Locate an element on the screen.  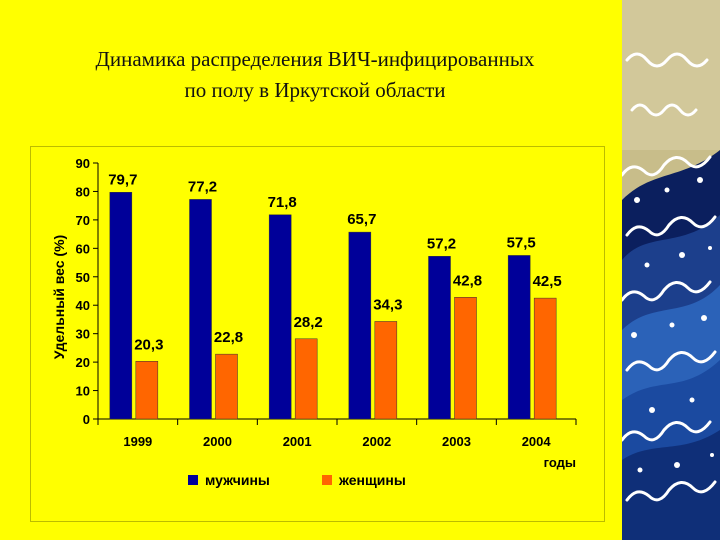
data-label: 65,7 is located at coordinates (361, 219).